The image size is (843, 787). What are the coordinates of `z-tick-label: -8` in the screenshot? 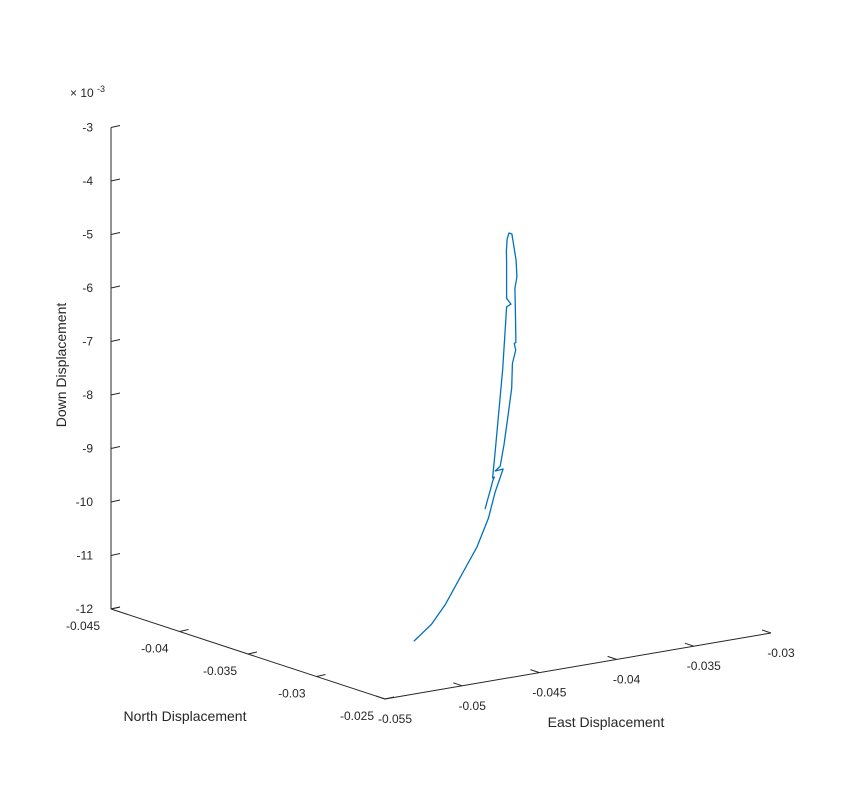 It's located at (87, 395).